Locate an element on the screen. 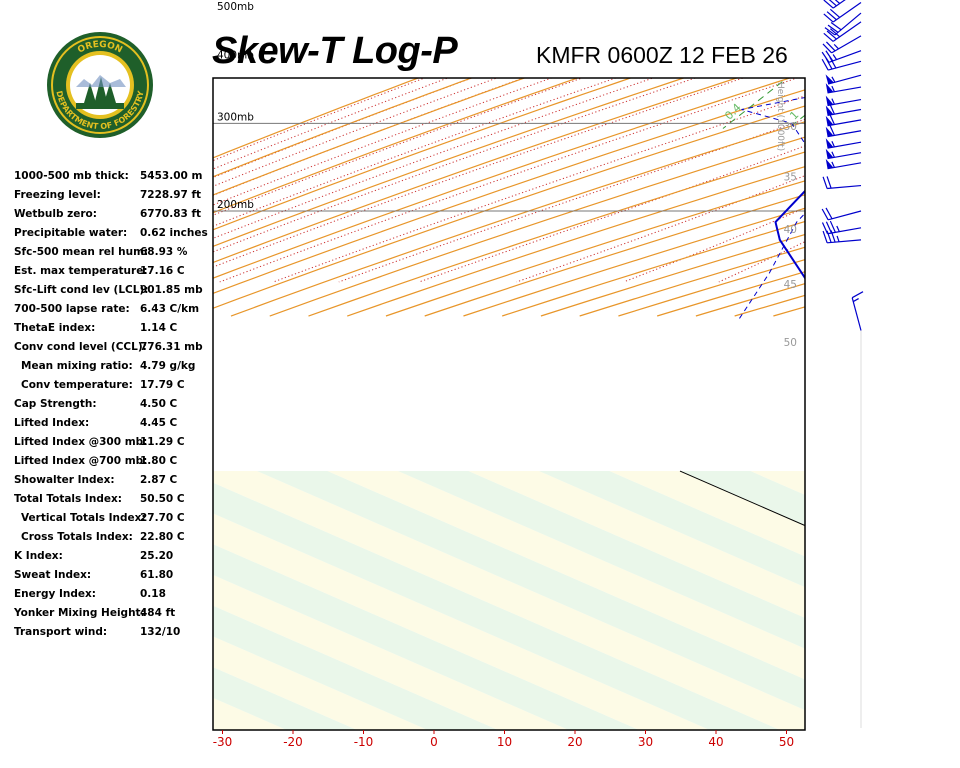 This screenshot has width=960, height=768. index-label: Energy Index: is located at coordinates (55, 594).